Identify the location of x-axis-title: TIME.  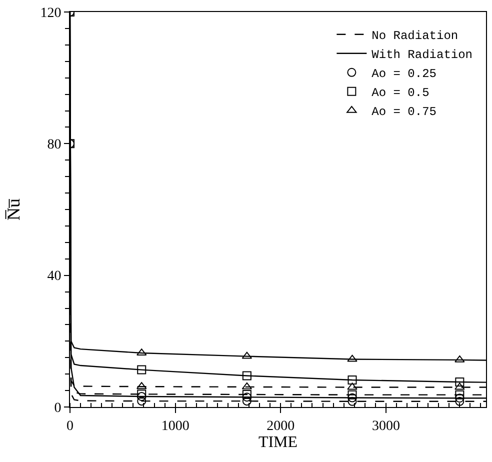
(278, 442).